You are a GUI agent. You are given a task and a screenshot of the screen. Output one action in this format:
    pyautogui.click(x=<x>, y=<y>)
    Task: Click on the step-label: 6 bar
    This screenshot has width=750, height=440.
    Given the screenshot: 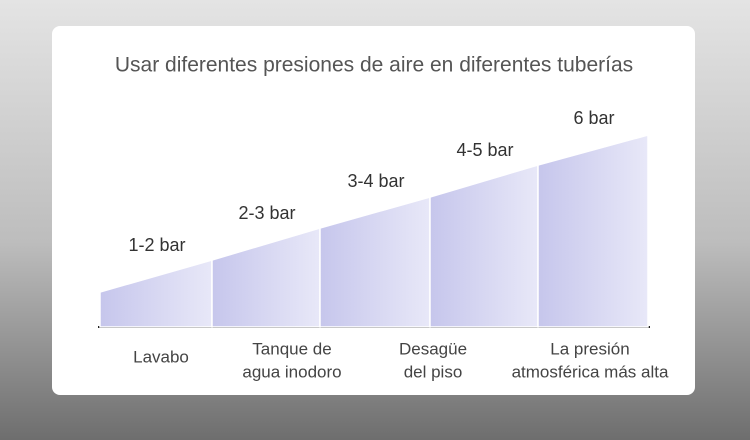 What is the action you would take?
    pyautogui.click(x=593, y=118)
    